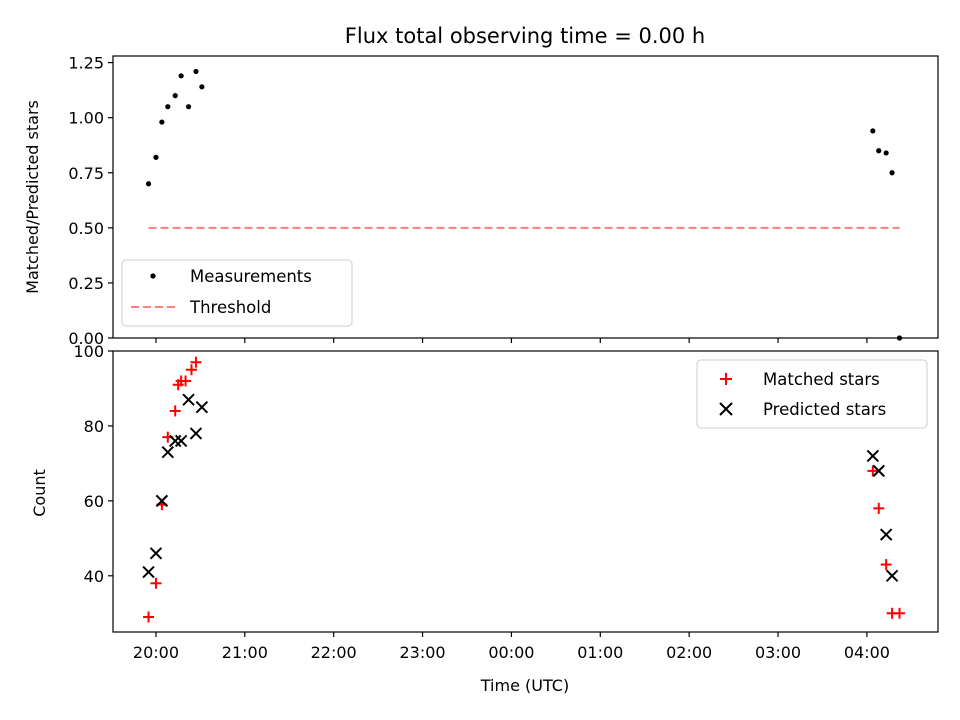  What do you see at coordinates (867, 652) in the screenshot?
I see `xtick-label: 04:00` at bounding box center [867, 652].